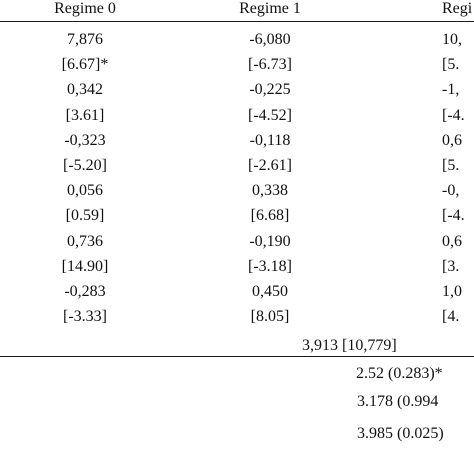 The width and height of the screenshot is (474, 474). Describe the element at coordinates (85, 165) in the screenshot. I see `table-cell: [-5.20]` at that location.